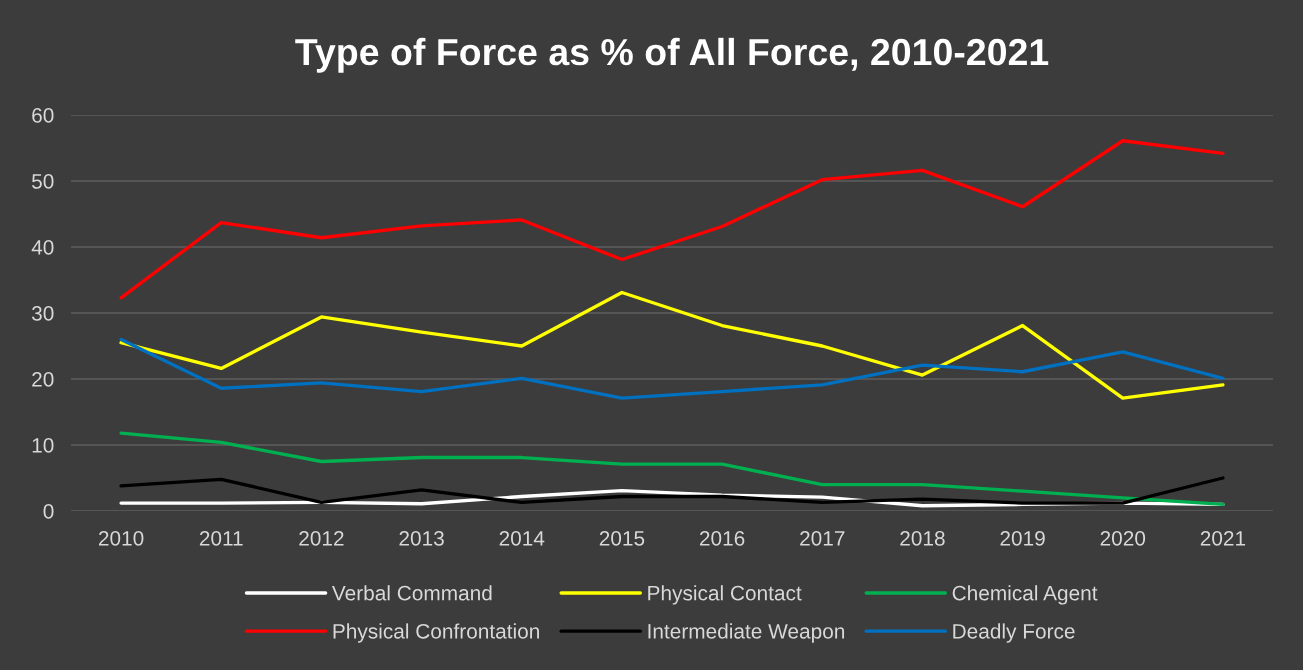  What do you see at coordinates (822, 538) in the screenshot?
I see `x-tick-label: 2017` at bounding box center [822, 538].